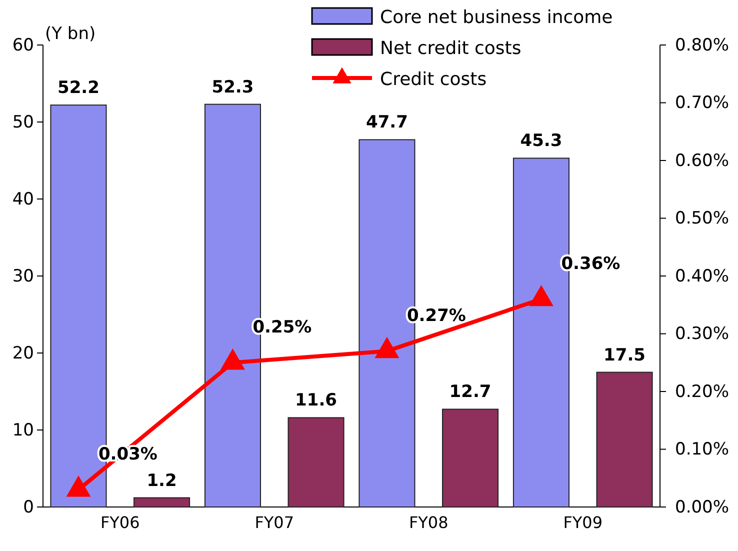 The image size is (738, 551). What do you see at coordinates (702, 218) in the screenshot?
I see `y2-tick-label: 0.50%` at bounding box center [702, 218].